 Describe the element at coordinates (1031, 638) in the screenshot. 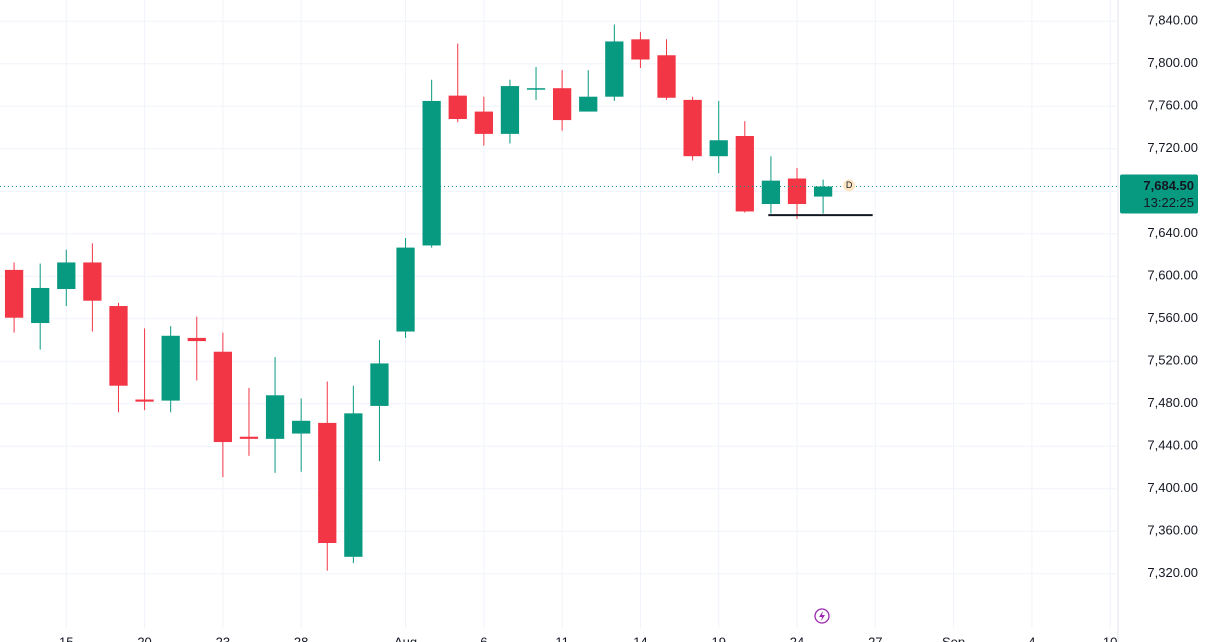

I see `x-tick-label: 4` at that location.